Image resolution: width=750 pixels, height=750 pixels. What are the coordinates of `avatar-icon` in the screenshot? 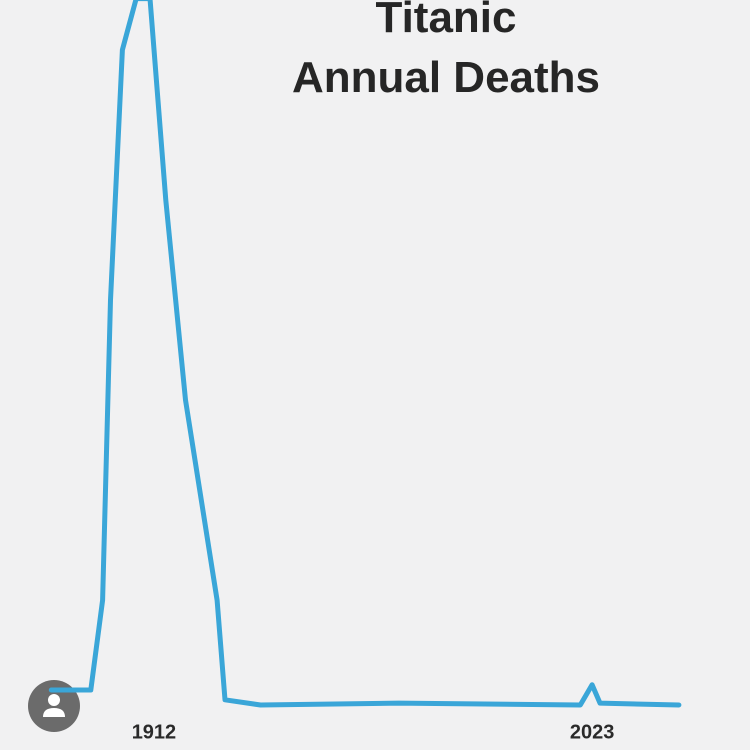 It's located at (54, 706).